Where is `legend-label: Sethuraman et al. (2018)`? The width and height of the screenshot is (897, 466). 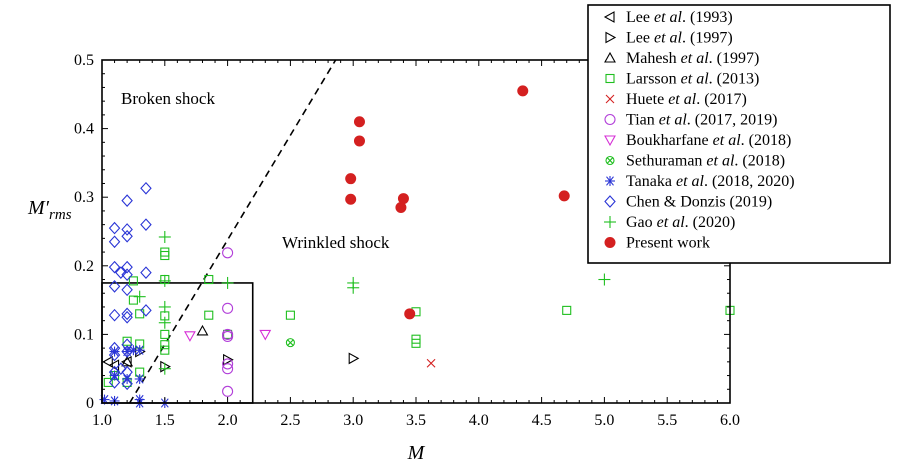
legend-label: Sethuraman et al. (2018) is located at coordinates (705, 161).